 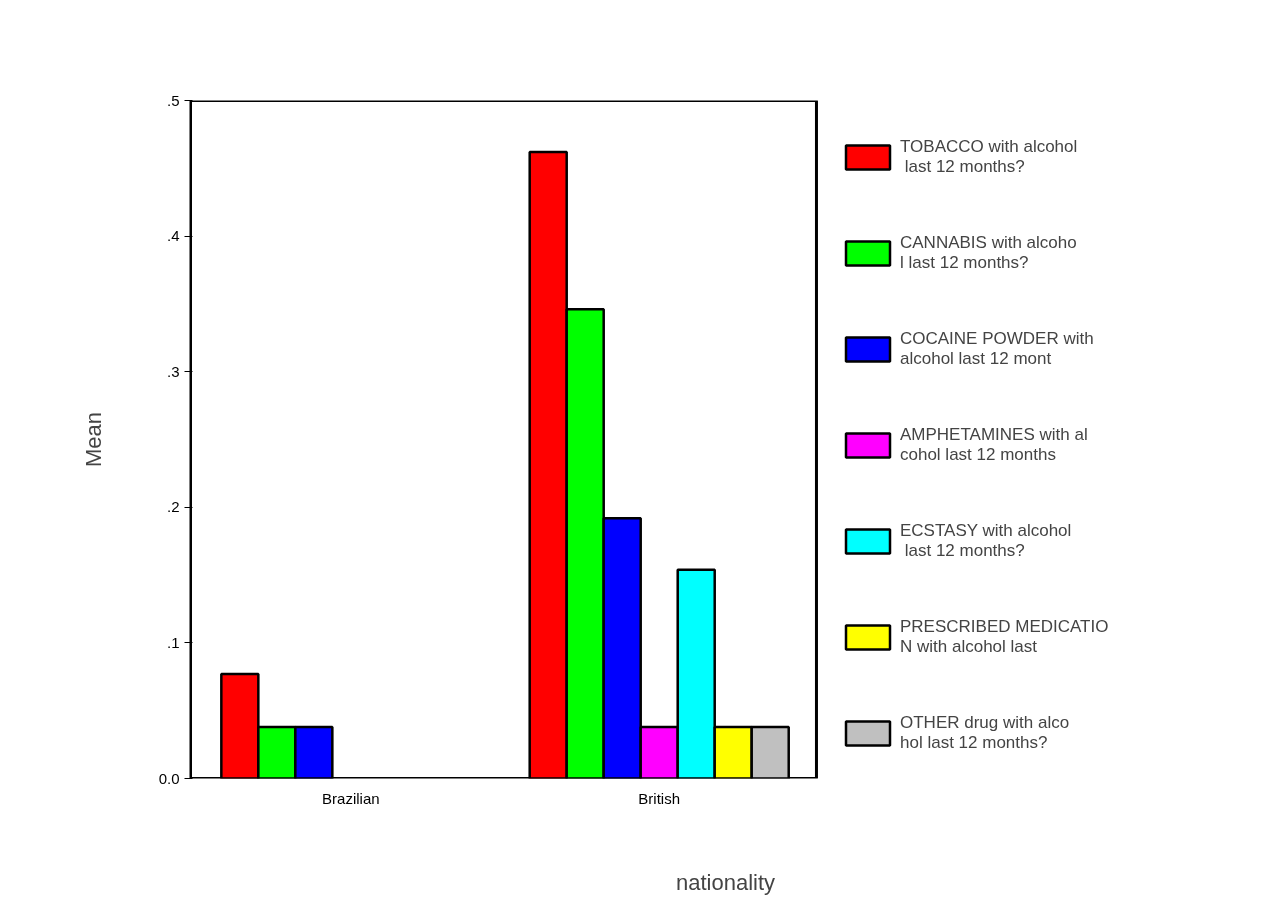 What do you see at coordinates (986, 541) in the screenshot?
I see `legend-label: ECSTASY with alcohol last 12 months?` at bounding box center [986, 541].